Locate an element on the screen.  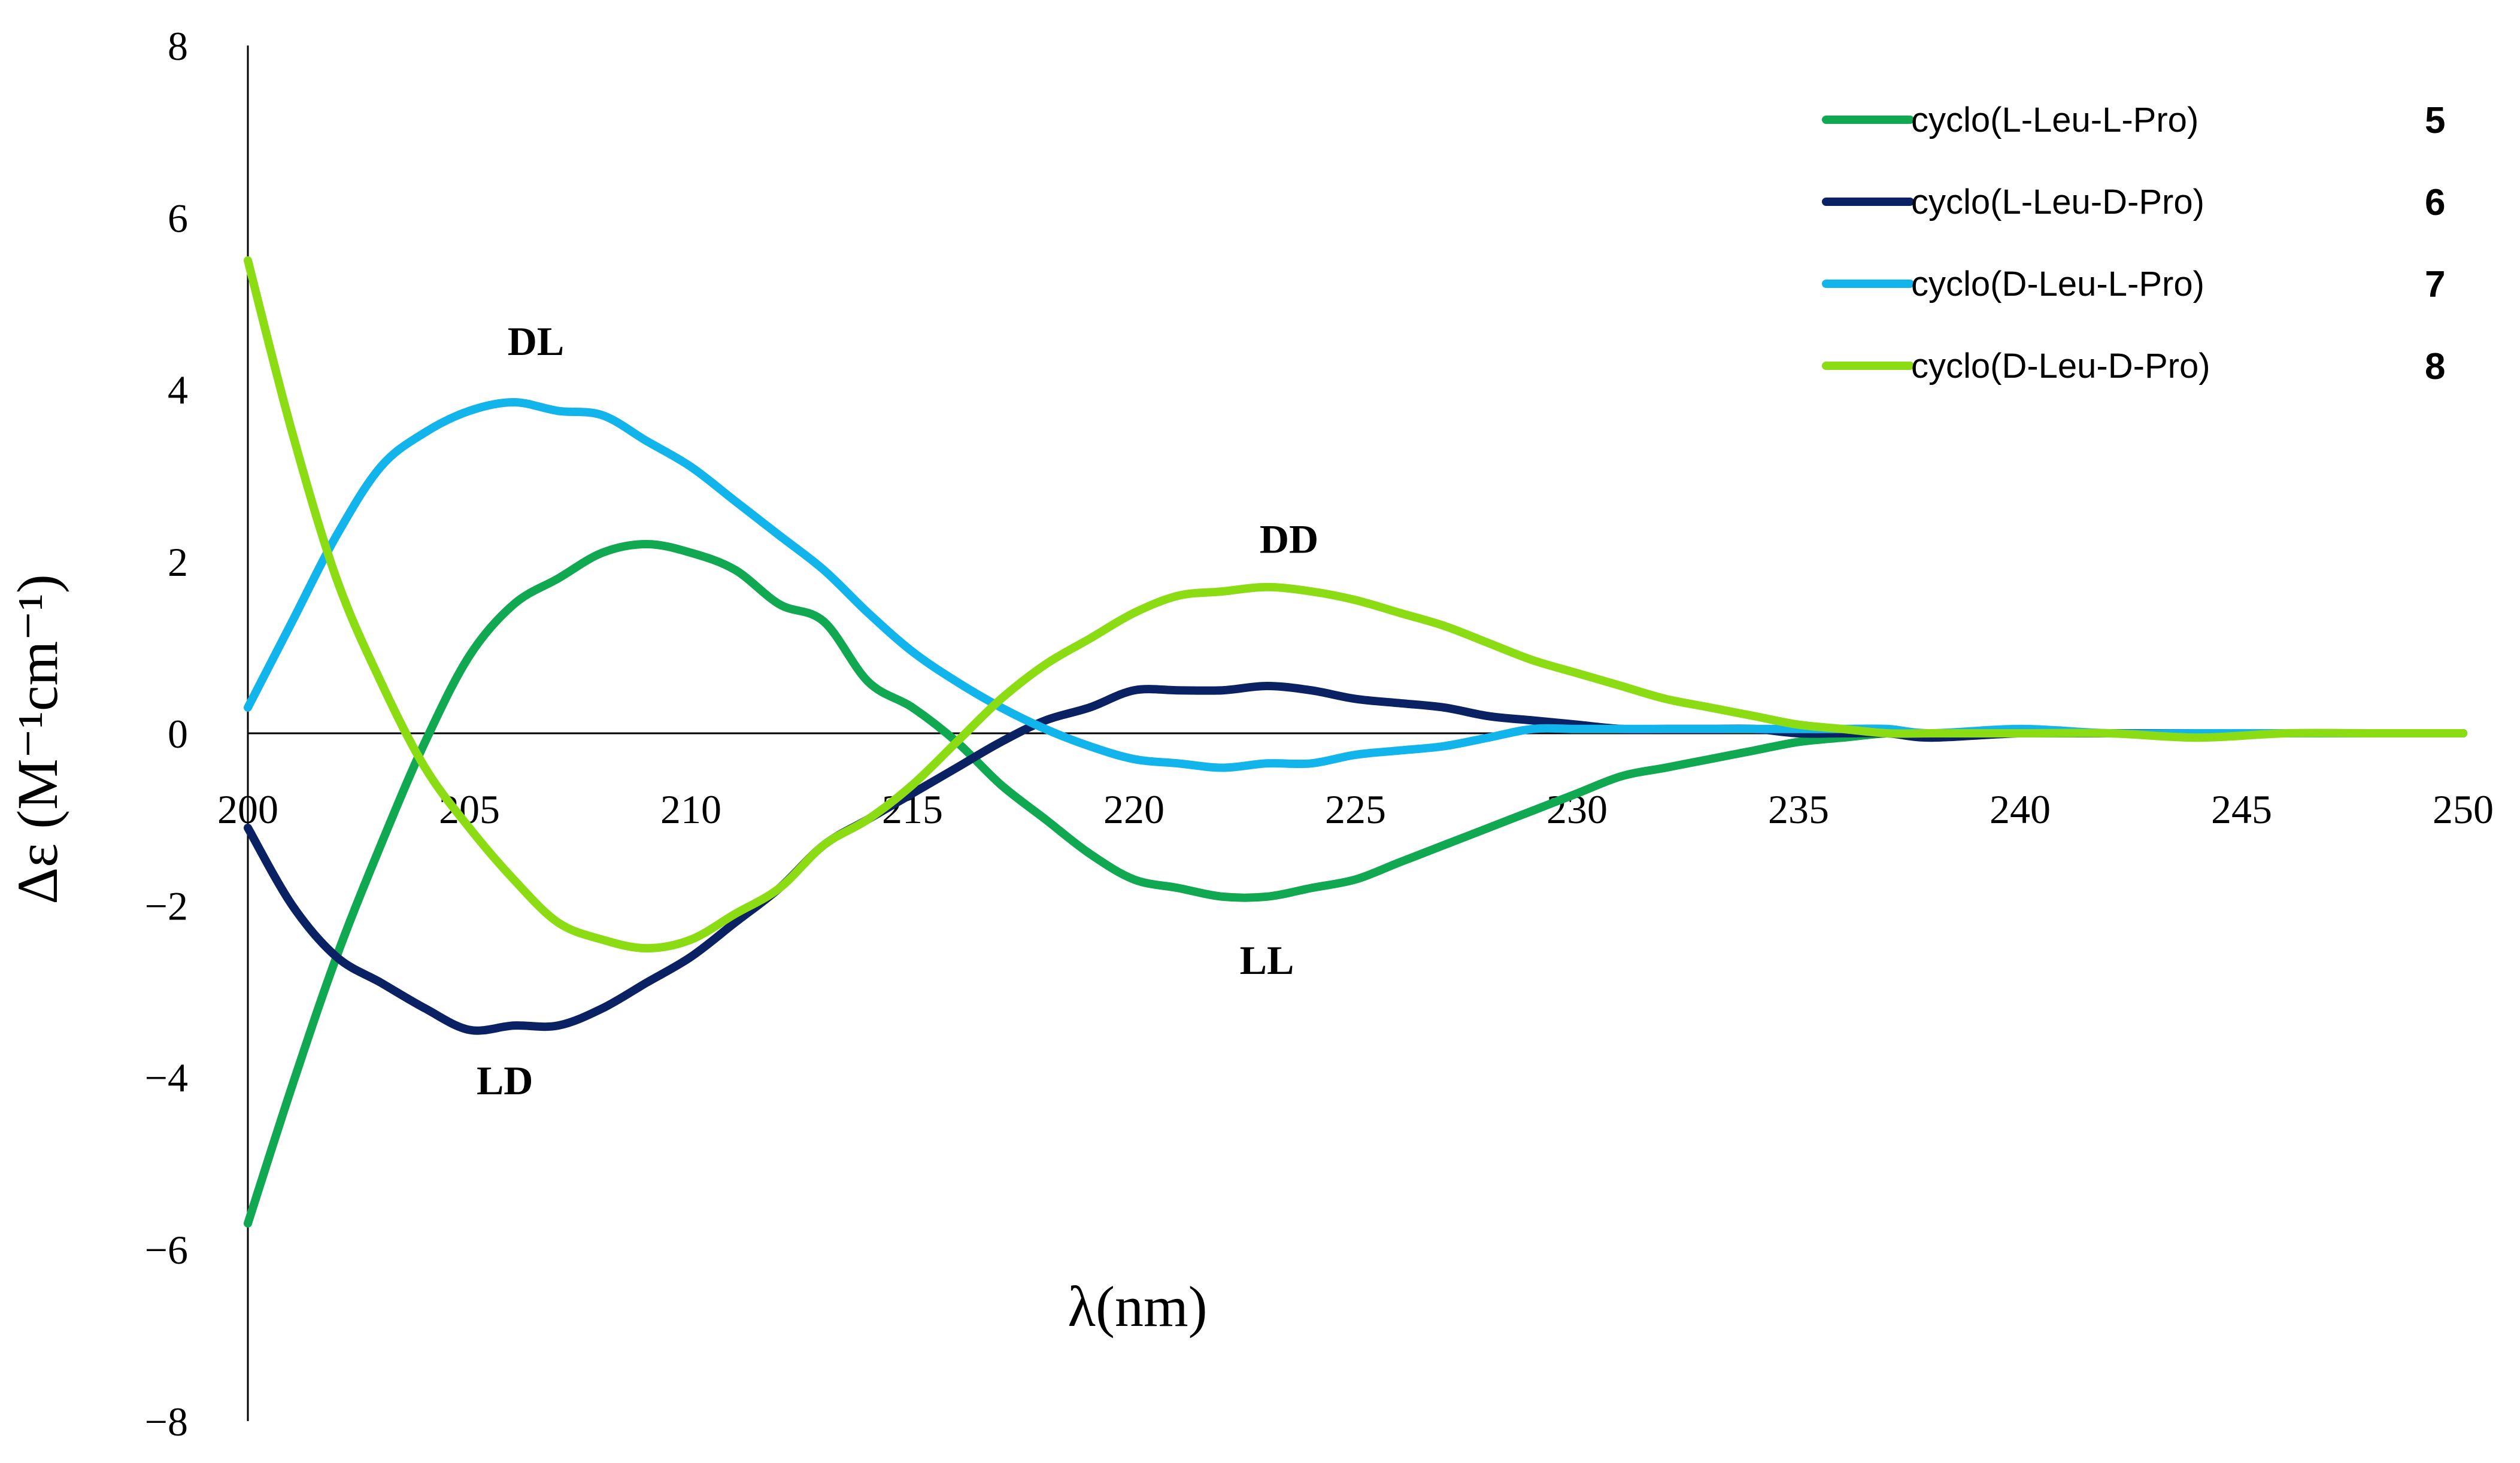
x-tick-label: 245 is located at coordinates (2241, 810).